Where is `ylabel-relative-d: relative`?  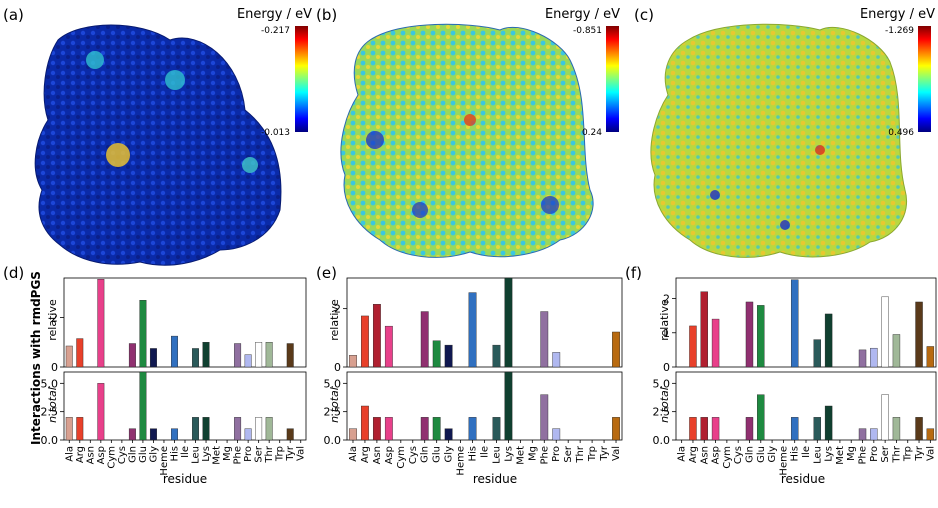
ylabel-relative-d: relative is located at coordinates (52, 320).